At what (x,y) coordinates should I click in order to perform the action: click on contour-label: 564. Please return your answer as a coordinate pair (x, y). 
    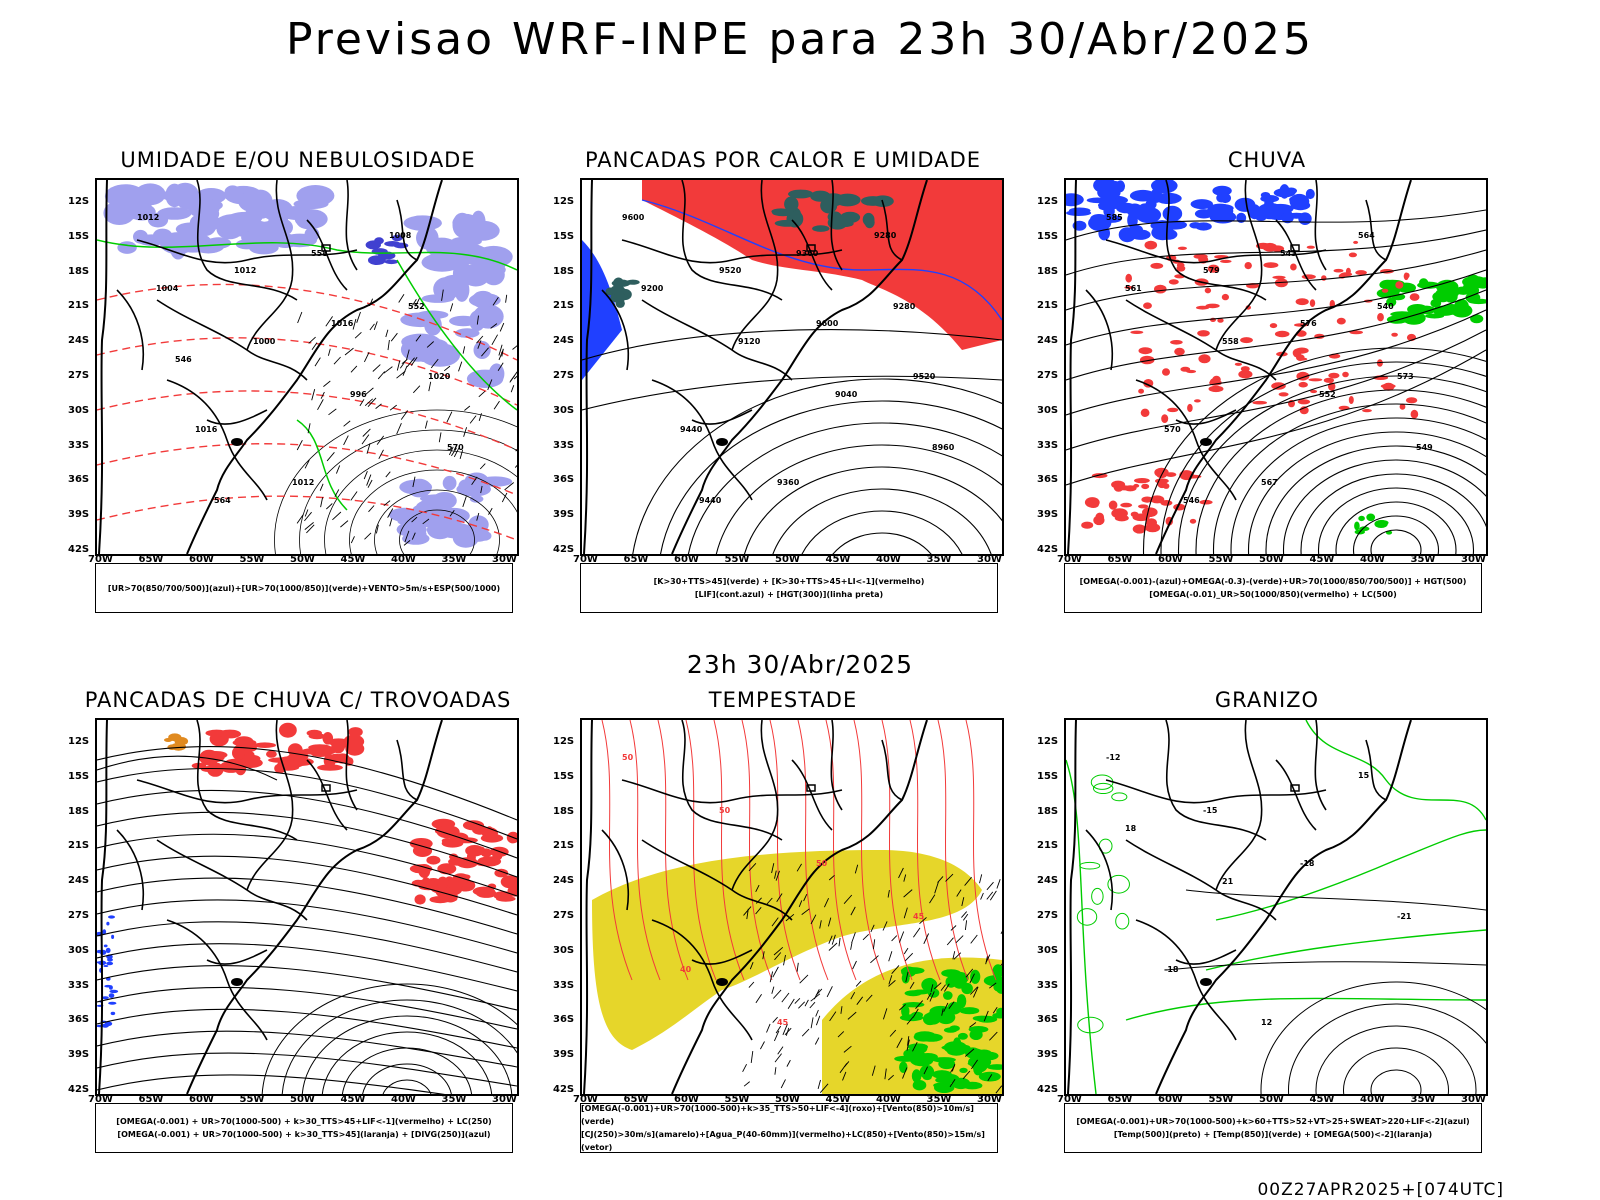
    Looking at the image, I should click on (1366, 235).